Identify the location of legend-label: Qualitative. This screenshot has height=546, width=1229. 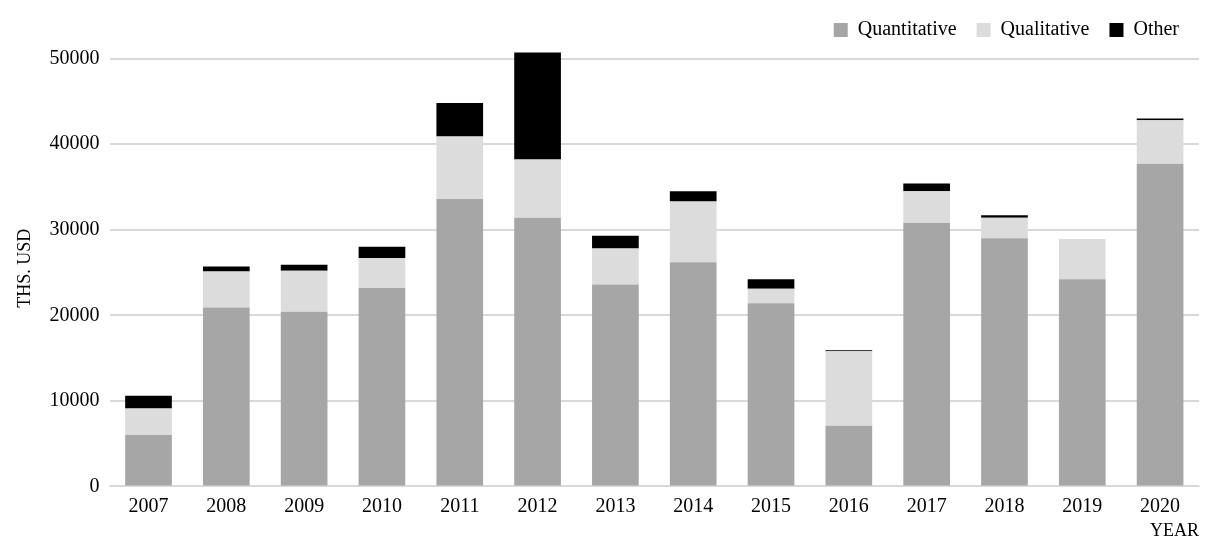
(1045, 28).